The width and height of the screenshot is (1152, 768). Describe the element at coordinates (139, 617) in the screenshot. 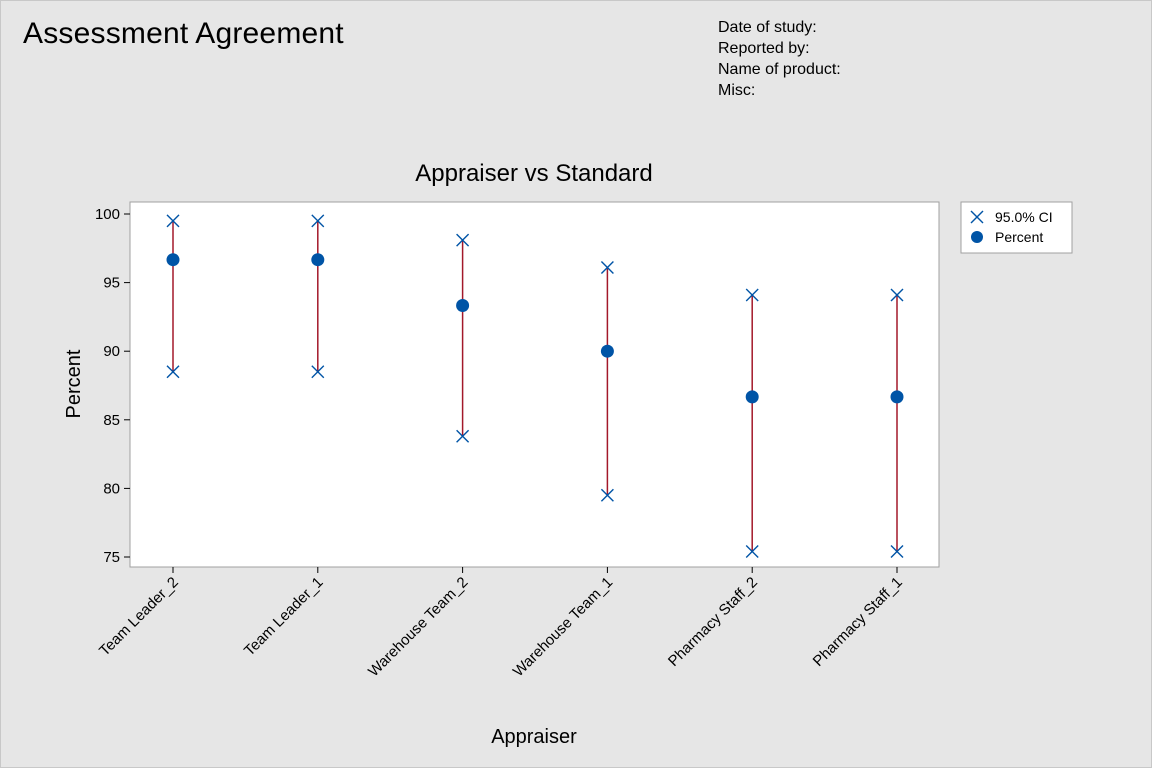

I see `x-tick-label: Team Leader_2` at that location.